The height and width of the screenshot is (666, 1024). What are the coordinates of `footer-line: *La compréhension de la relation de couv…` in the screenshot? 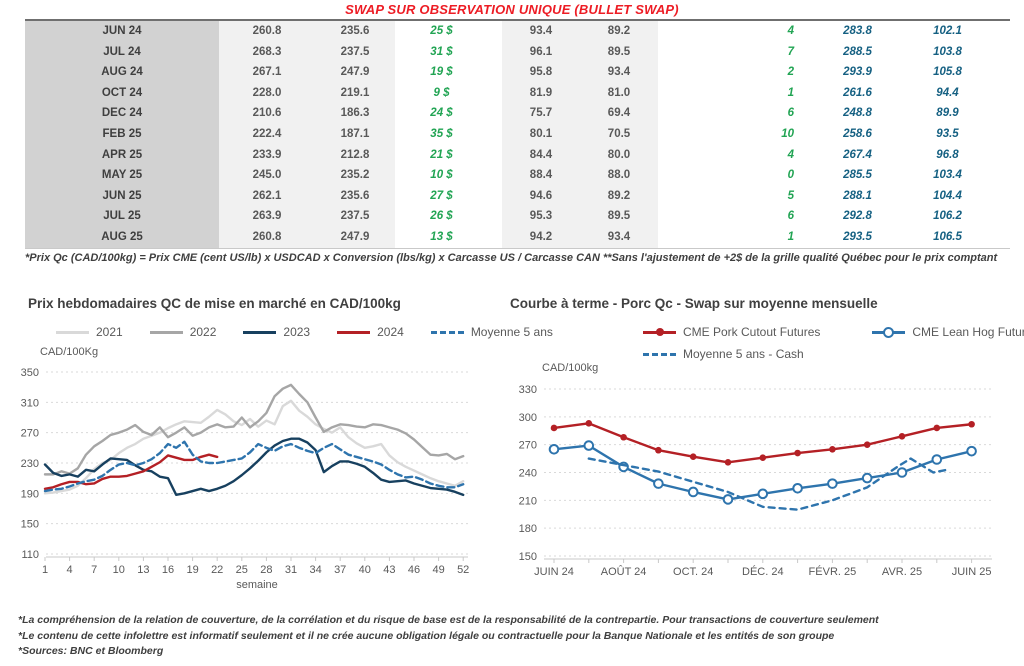 It's located at (448, 620).